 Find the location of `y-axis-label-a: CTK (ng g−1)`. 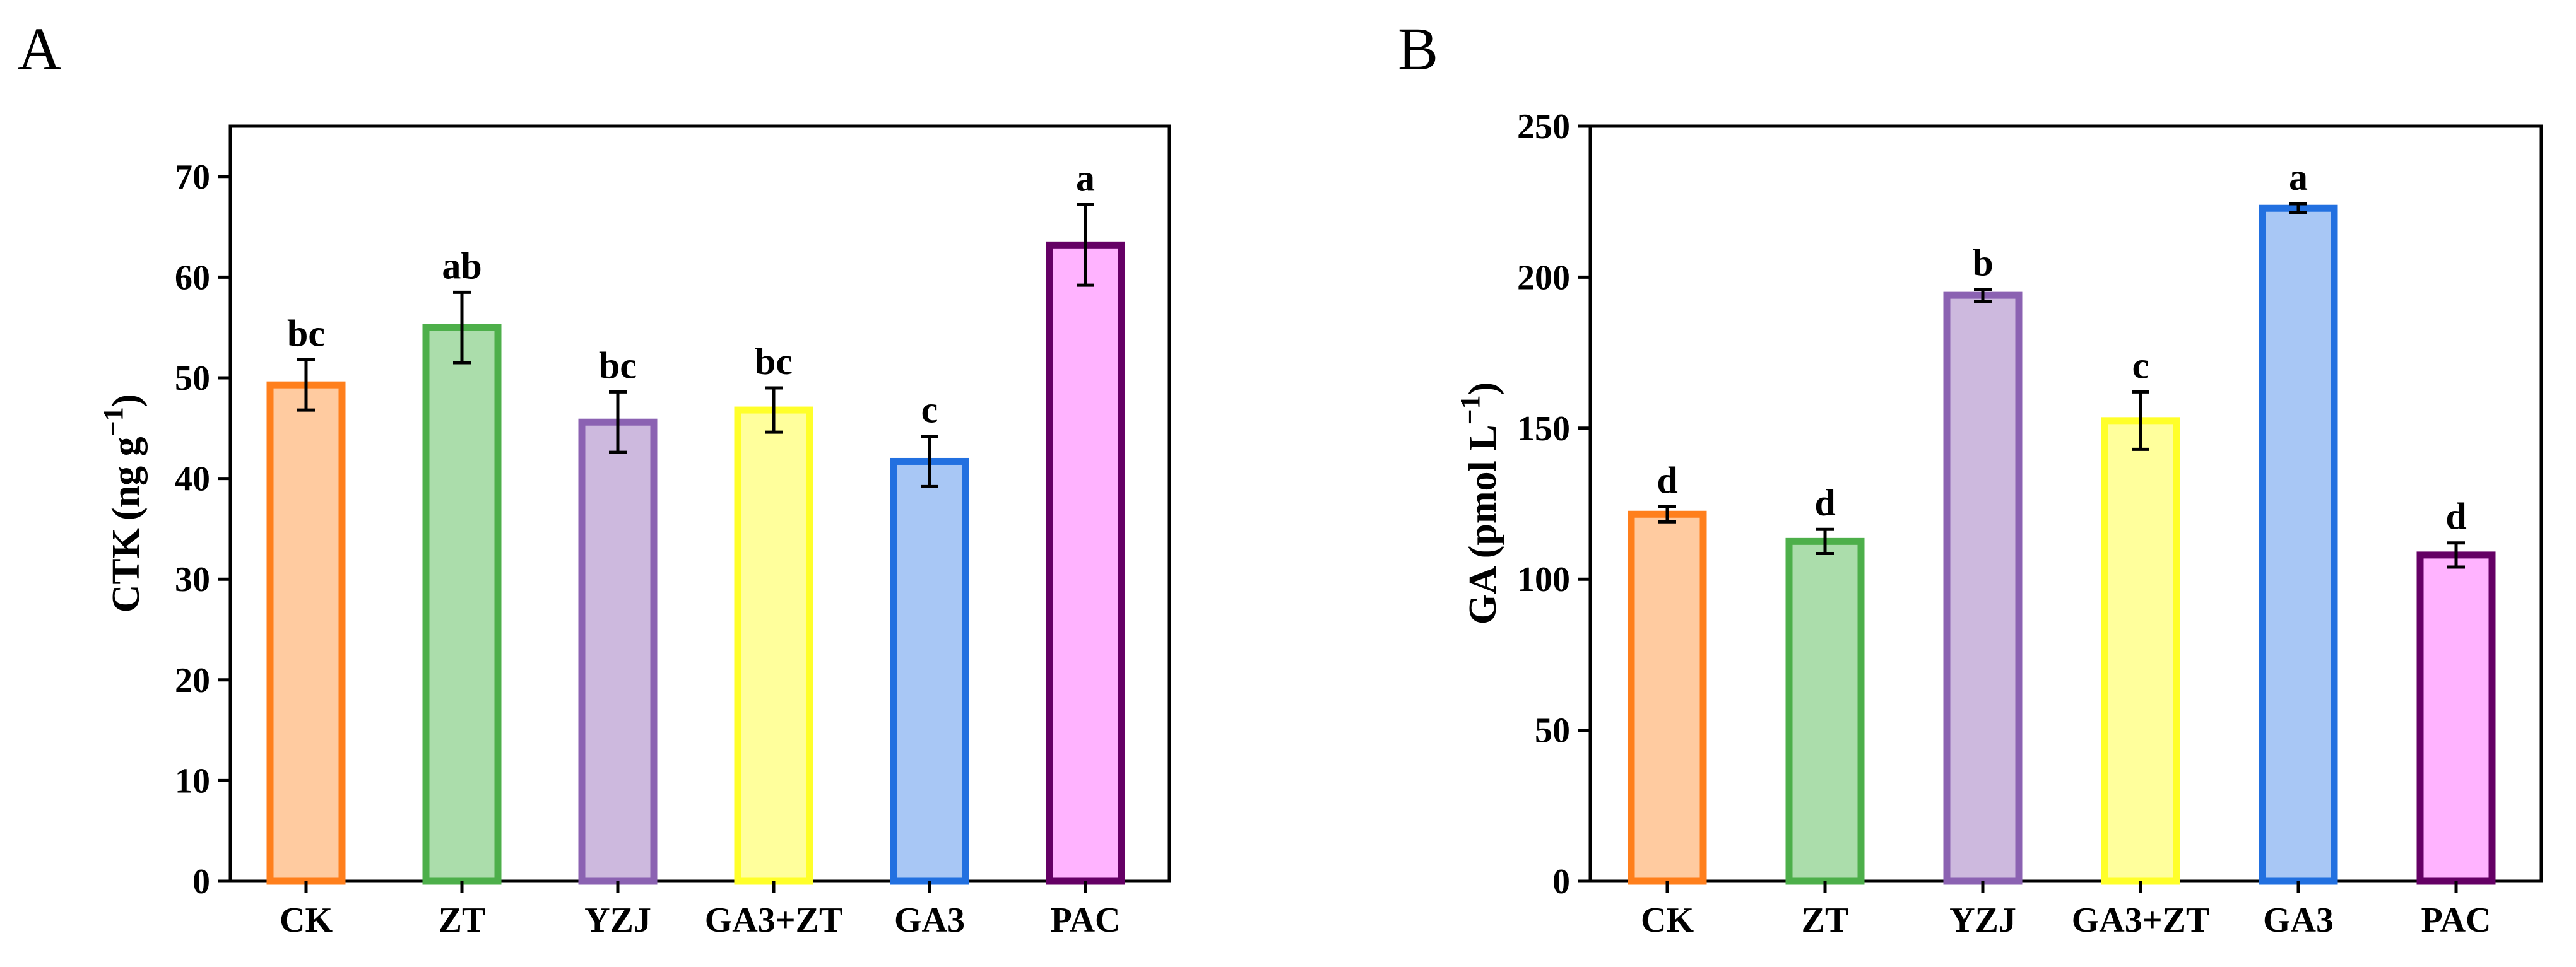

y-axis-label-a: CTK (ng g−1) is located at coordinates (123, 503).